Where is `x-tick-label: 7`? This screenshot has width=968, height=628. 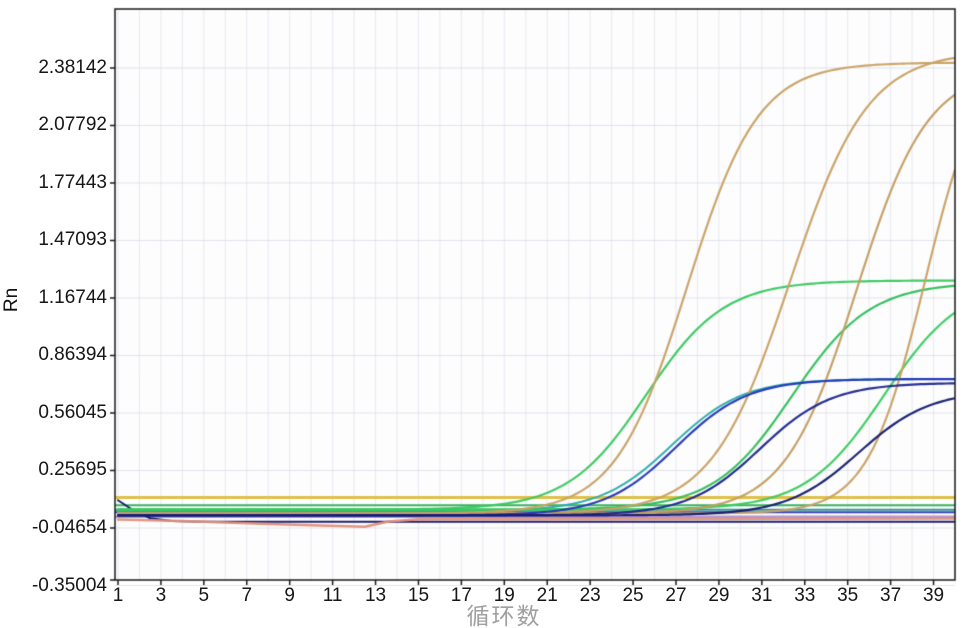 x-tick-label: 7 is located at coordinates (247, 595).